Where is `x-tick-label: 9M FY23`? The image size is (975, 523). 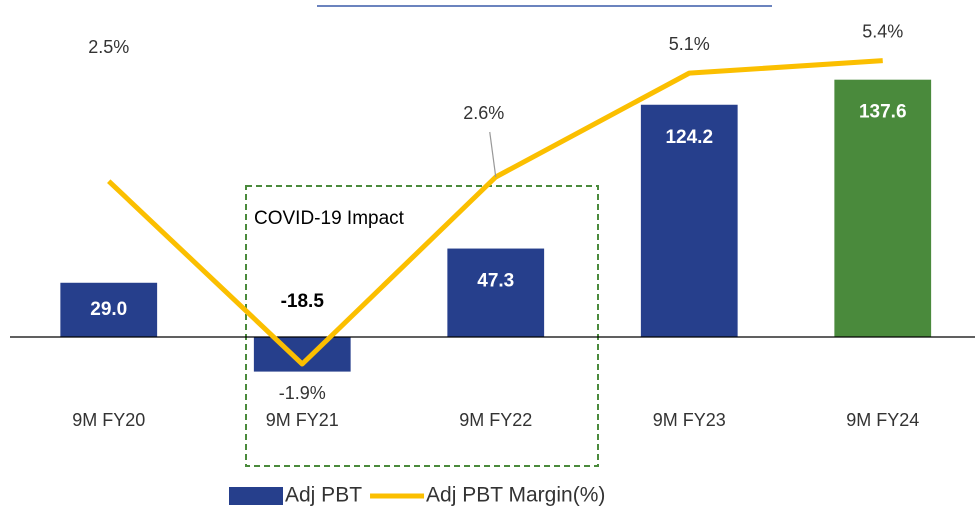 x-tick-label: 9M FY23 is located at coordinates (689, 420).